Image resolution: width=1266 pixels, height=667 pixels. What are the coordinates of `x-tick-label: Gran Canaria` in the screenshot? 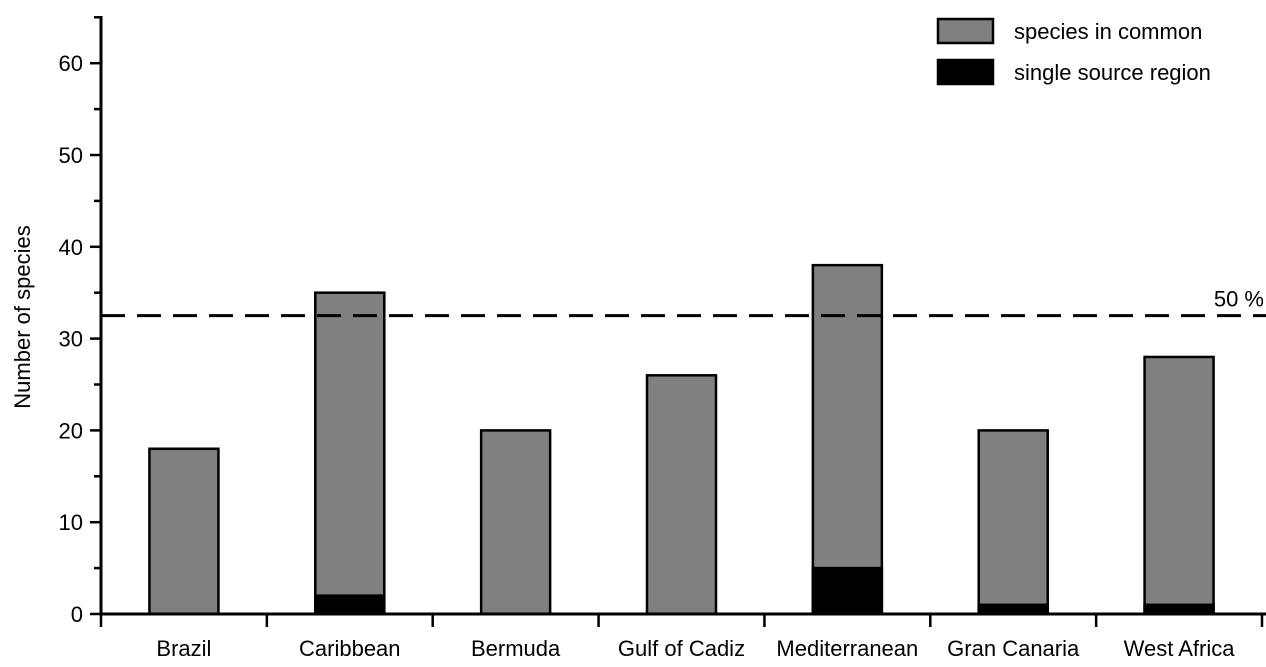 It's located at (1013, 648).